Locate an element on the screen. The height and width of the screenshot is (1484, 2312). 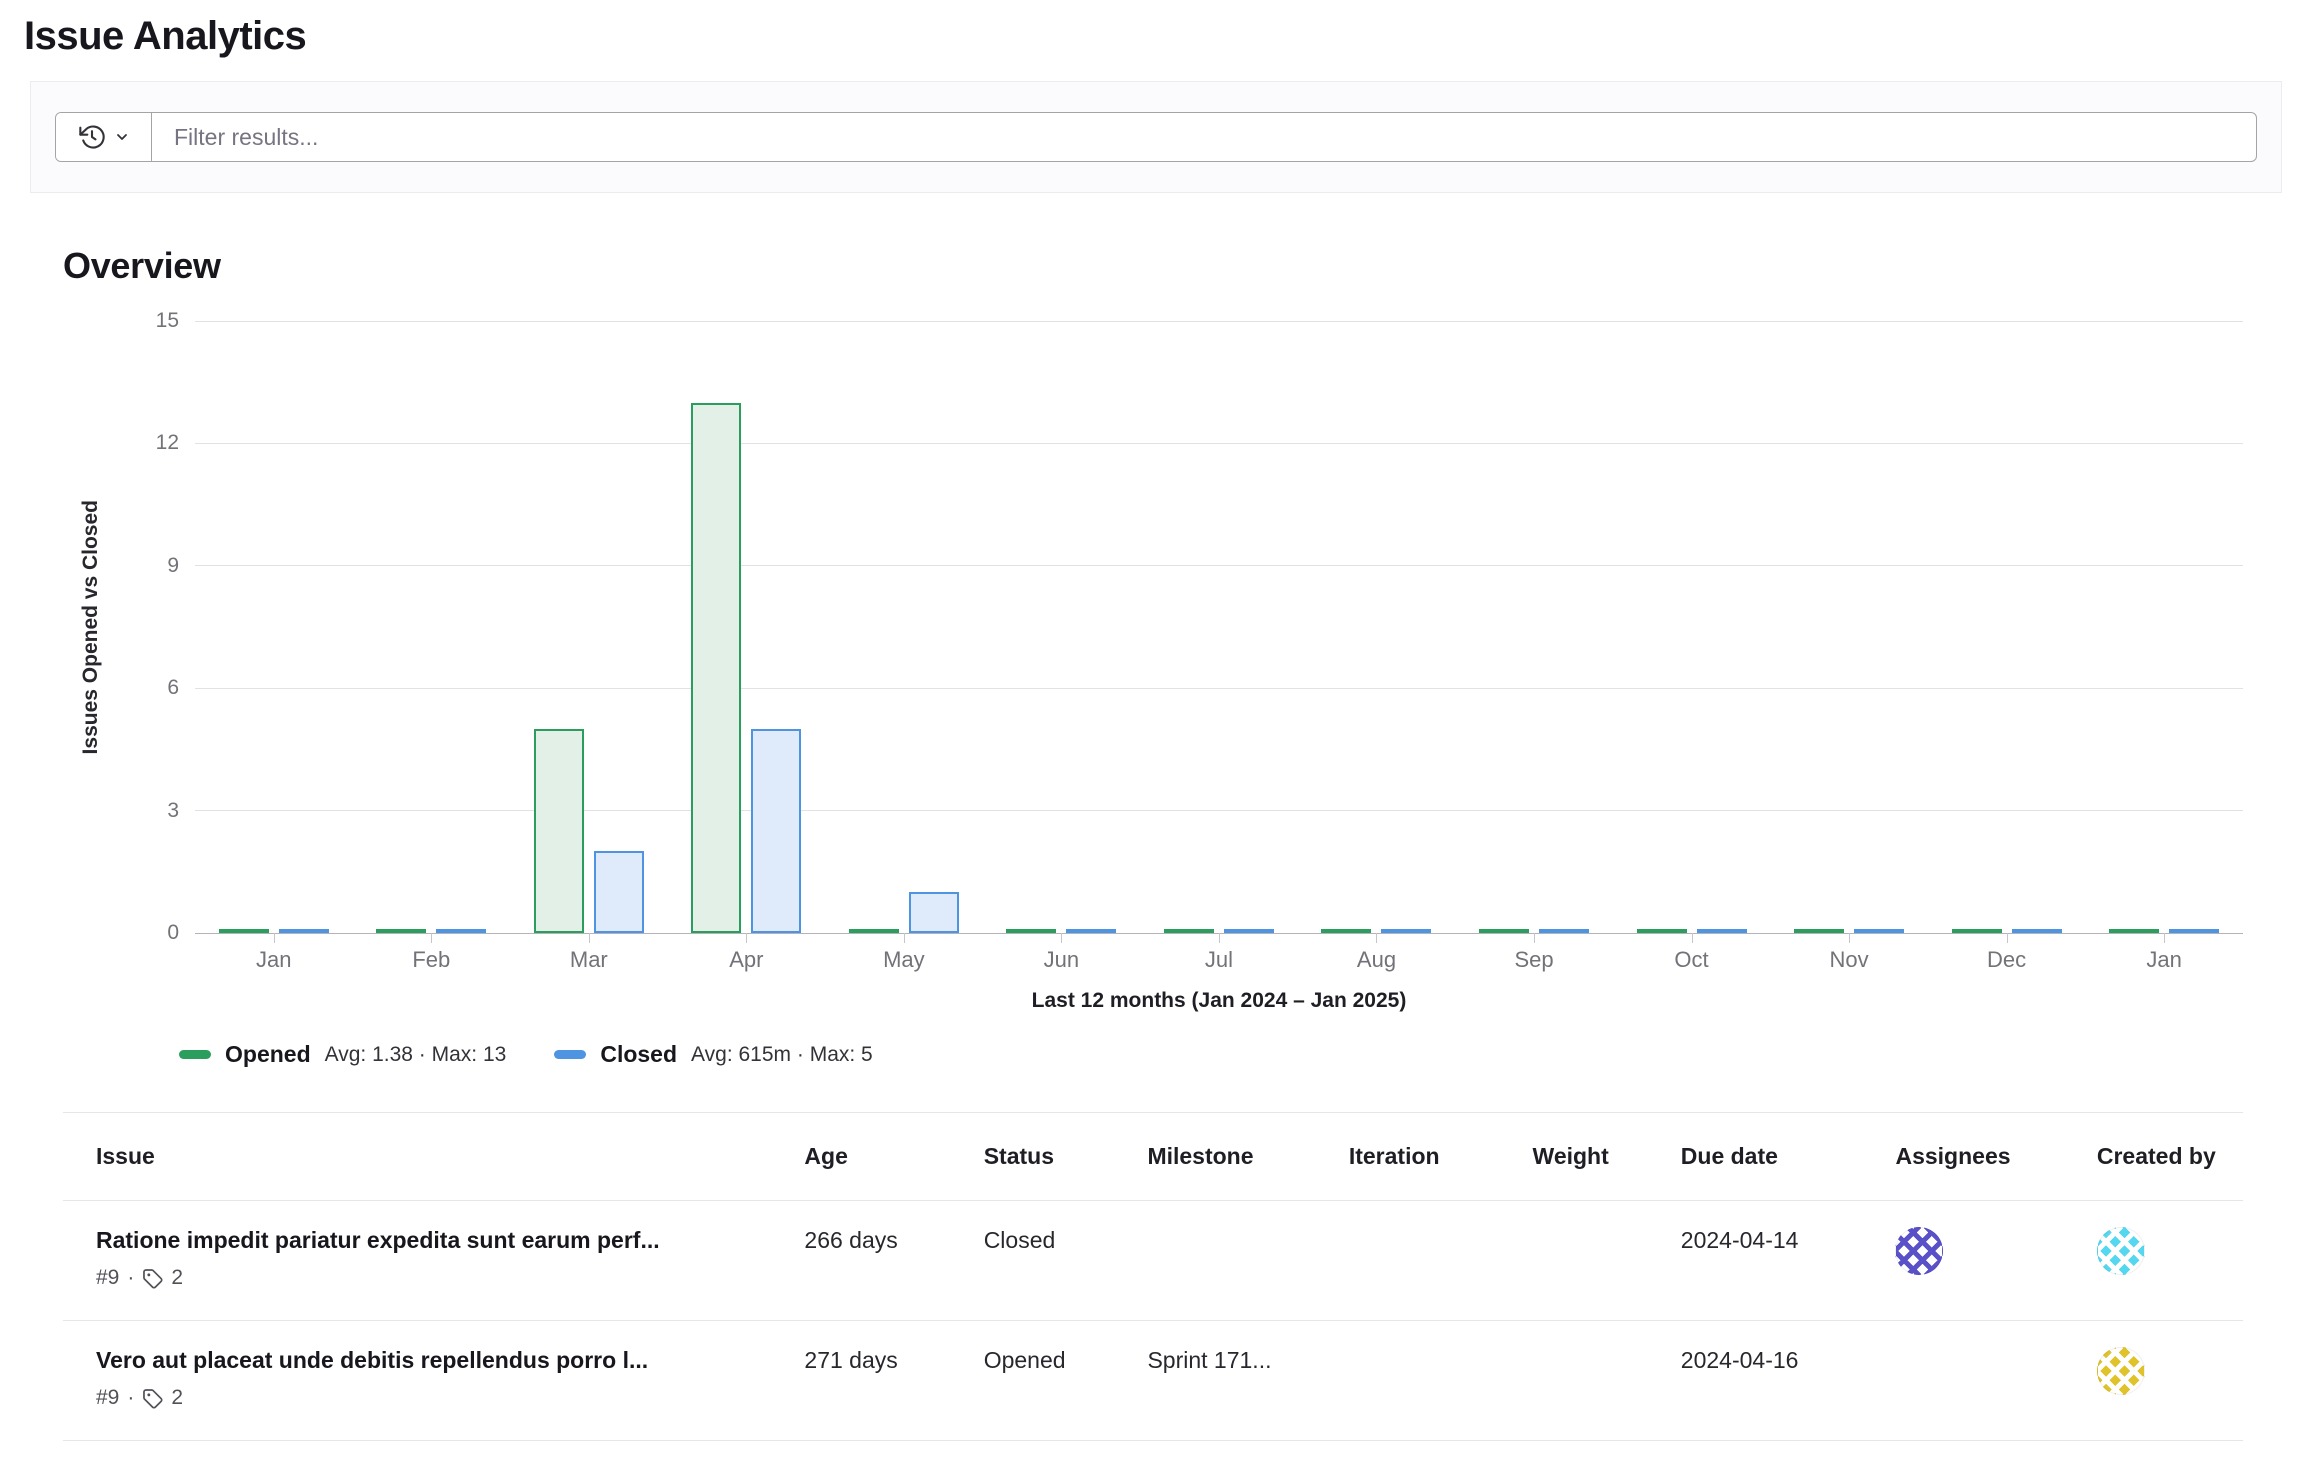
label-tag-icon-wrap is located at coordinates (152, 1398).